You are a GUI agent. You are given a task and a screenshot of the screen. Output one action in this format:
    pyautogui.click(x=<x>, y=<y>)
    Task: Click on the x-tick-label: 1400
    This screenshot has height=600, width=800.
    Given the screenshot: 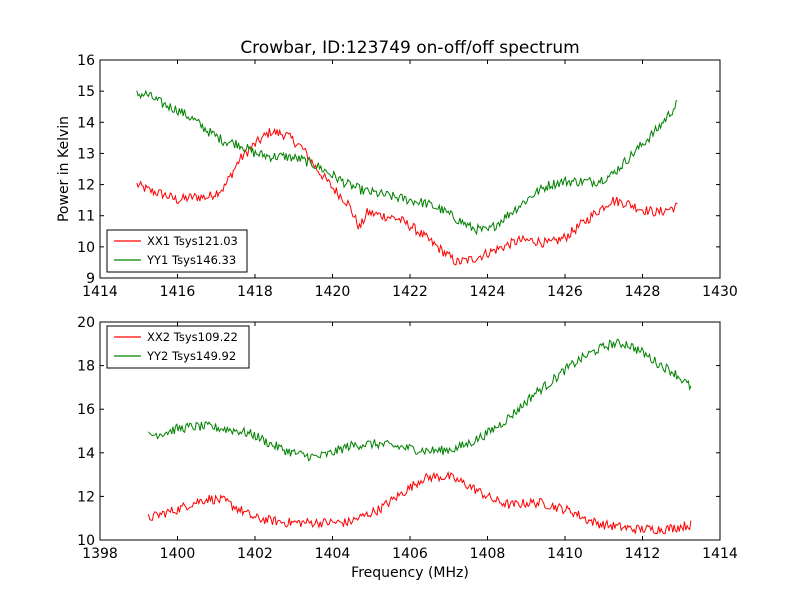 What is the action you would take?
    pyautogui.click(x=178, y=554)
    